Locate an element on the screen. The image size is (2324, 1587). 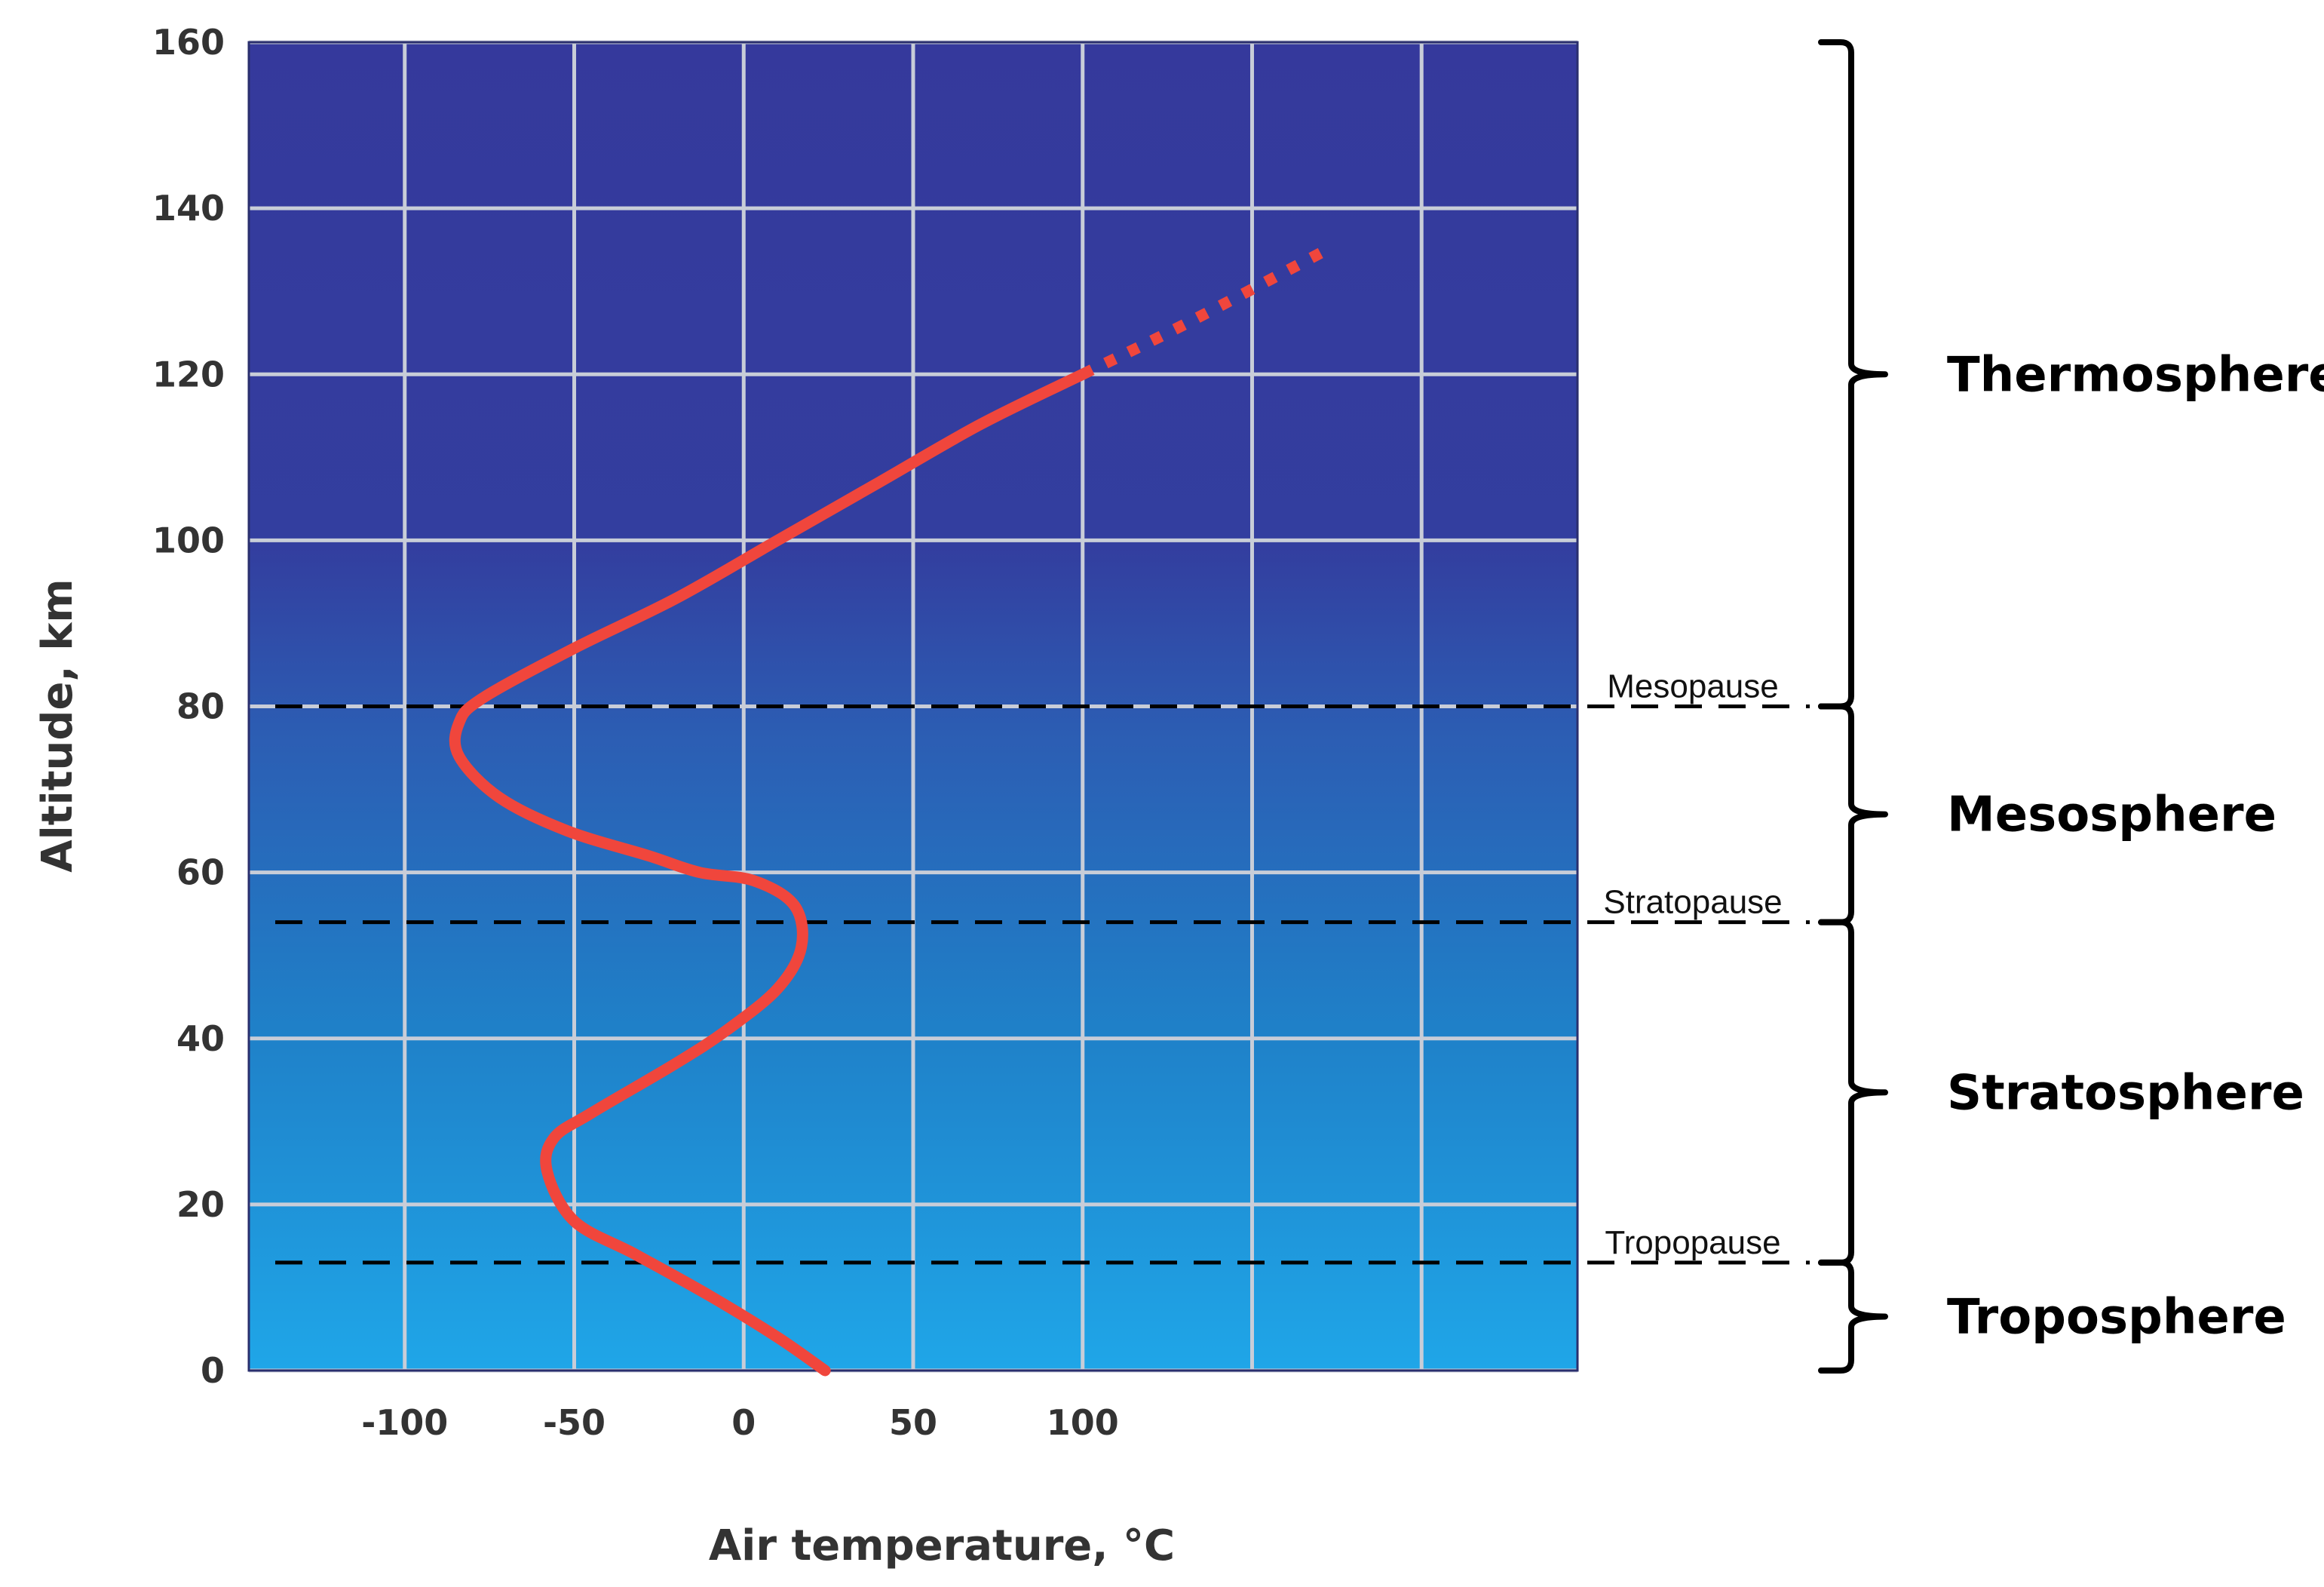
y-tick-label: 160 is located at coordinates (189, 42).